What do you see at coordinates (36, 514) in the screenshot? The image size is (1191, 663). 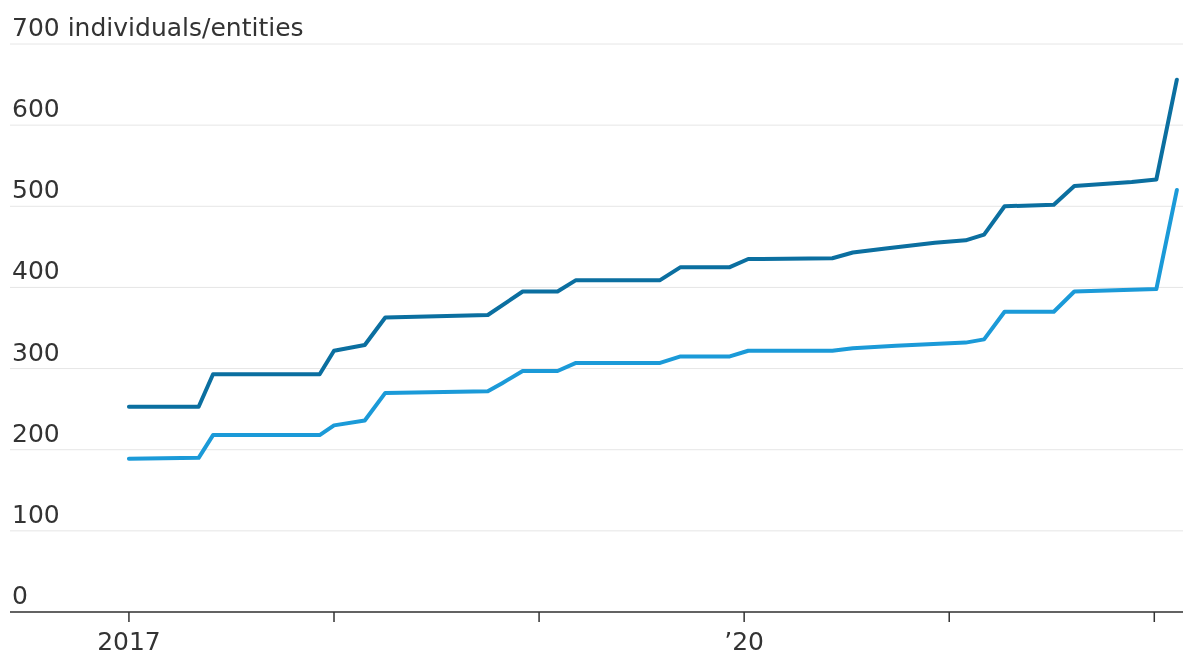 I see `y-tick-label: 100` at bounding box center [36, 514].